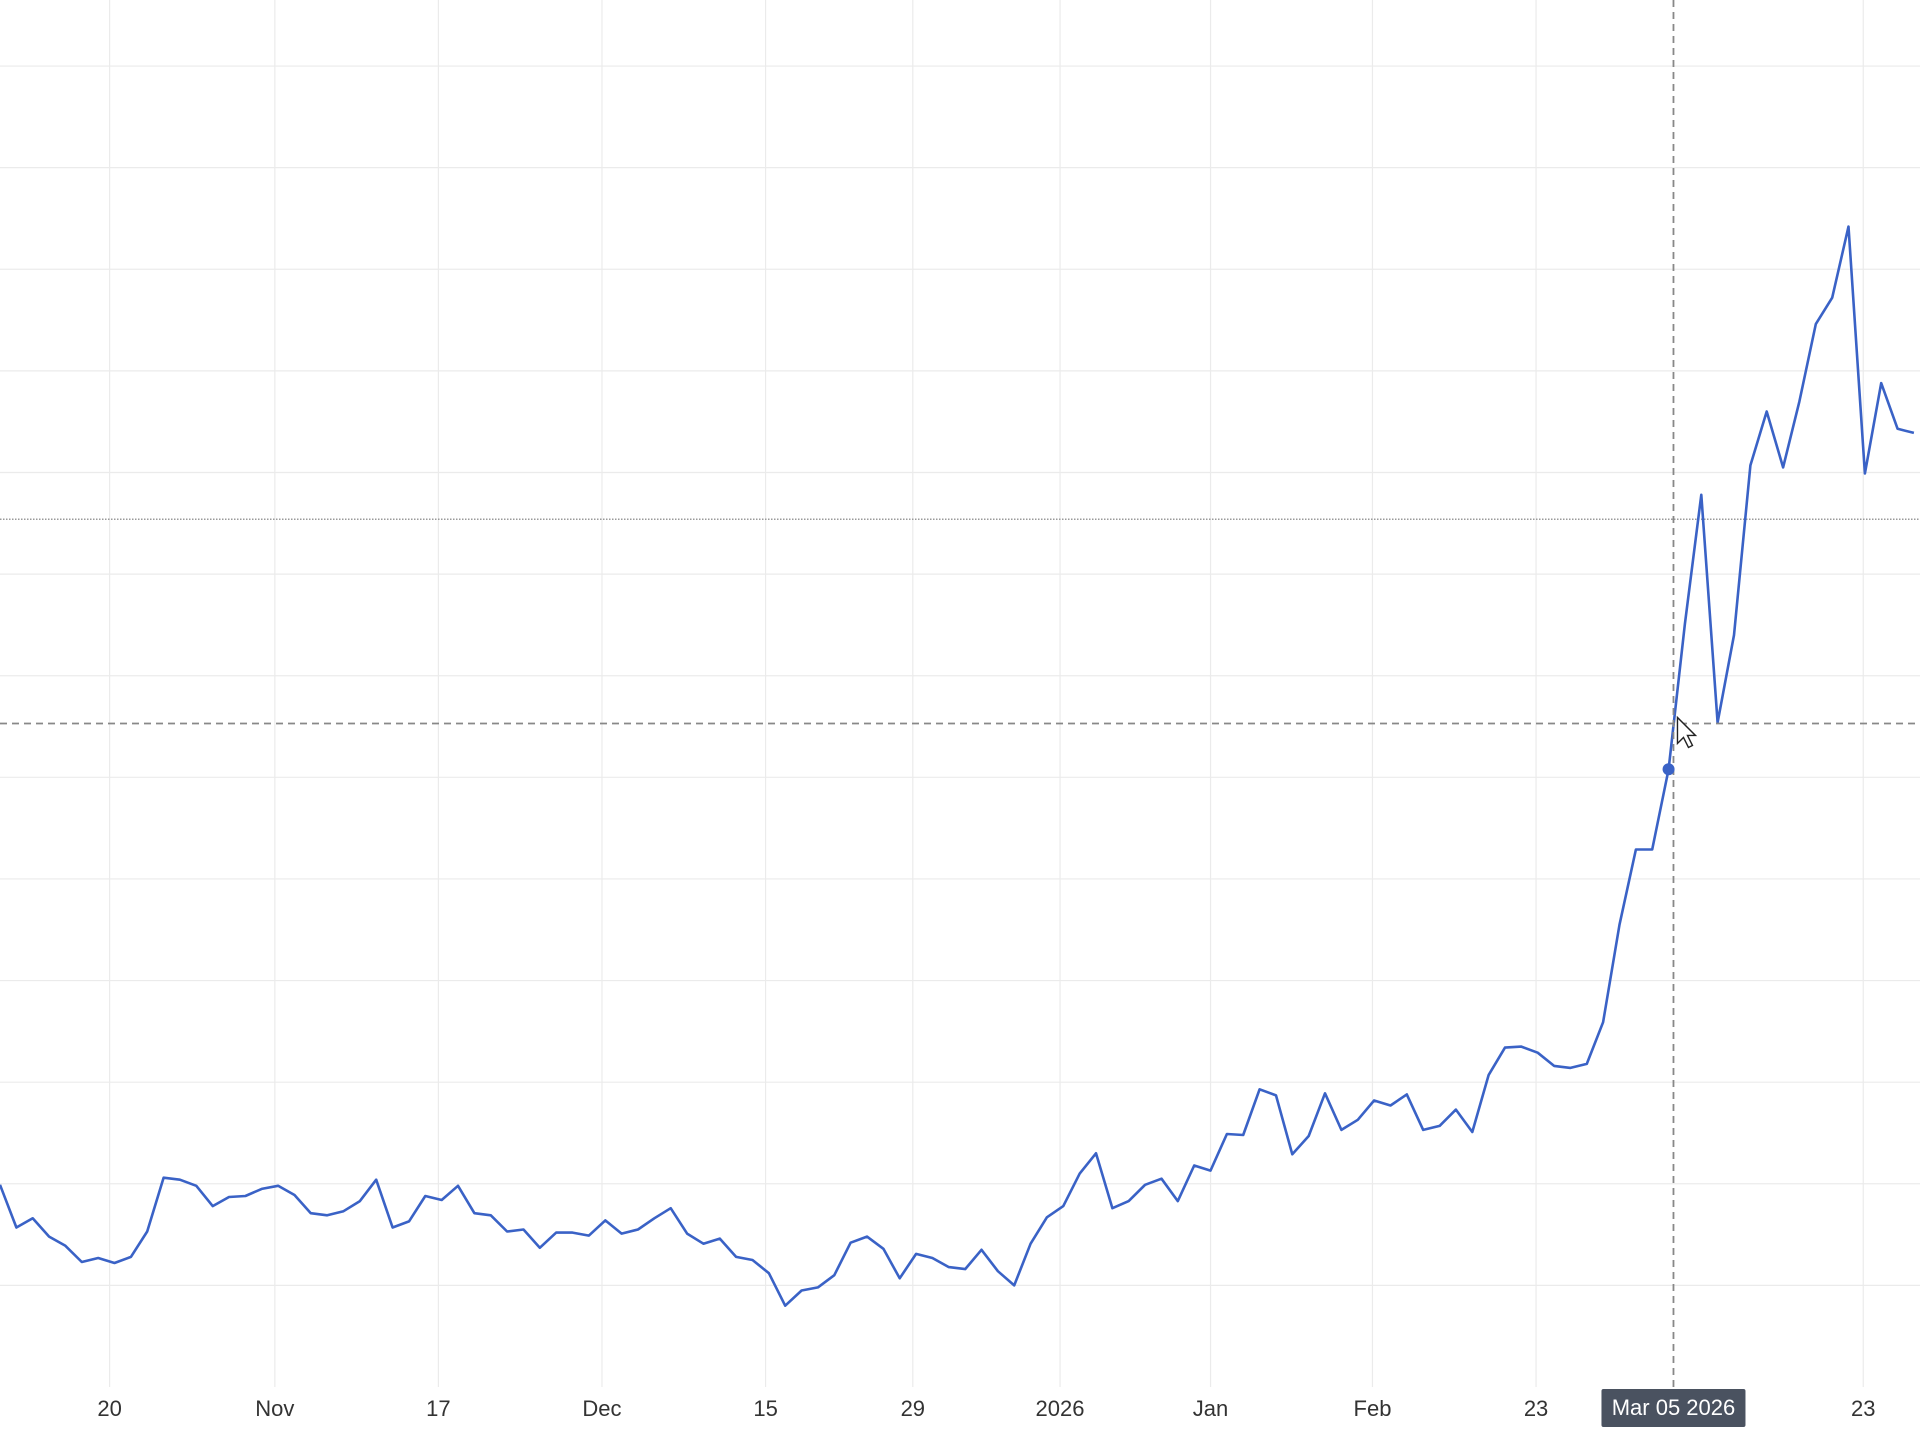 The width and height of the screenshot is (1920, 1438). Describe the element at coordinates (274, 1408) in the screenshot. I see `x-tick-label: Nov` at that location.